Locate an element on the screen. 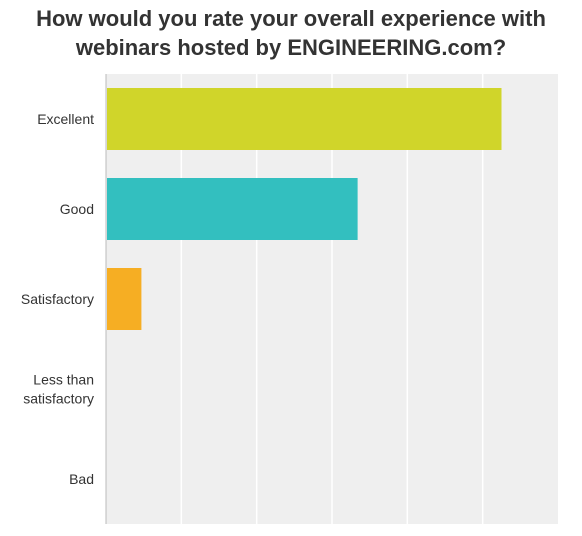 The image size is (582, 536). category-label-line: Good is located at coordinates (77, 209).